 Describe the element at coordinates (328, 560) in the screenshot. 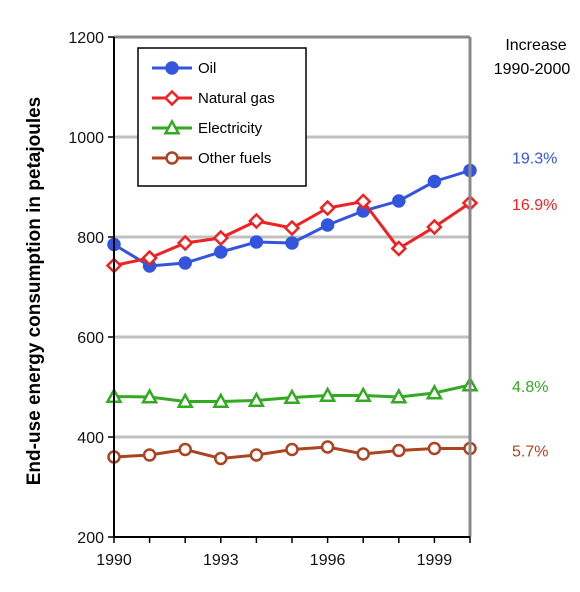

I see `x-tick-label: 1996` at that location.